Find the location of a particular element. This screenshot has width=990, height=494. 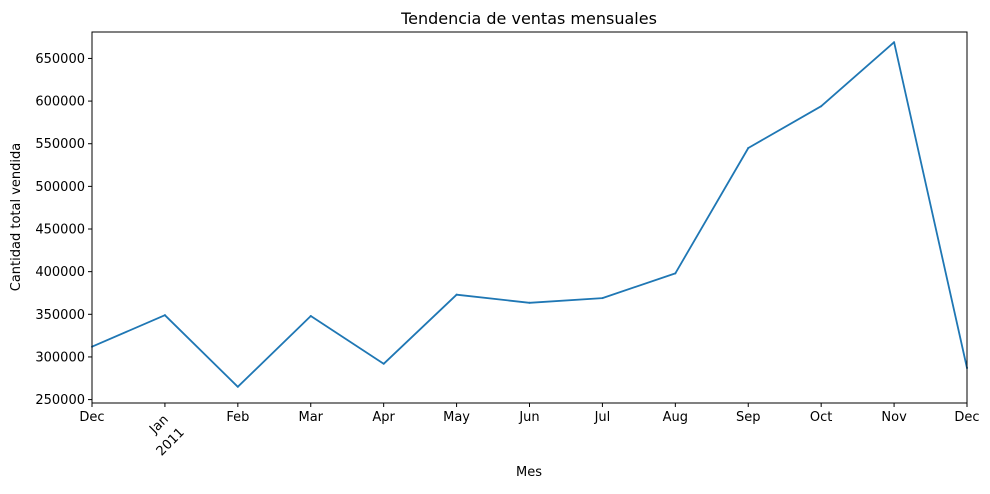

y-tick-label: 250000 is located at coordinates (60, 400).